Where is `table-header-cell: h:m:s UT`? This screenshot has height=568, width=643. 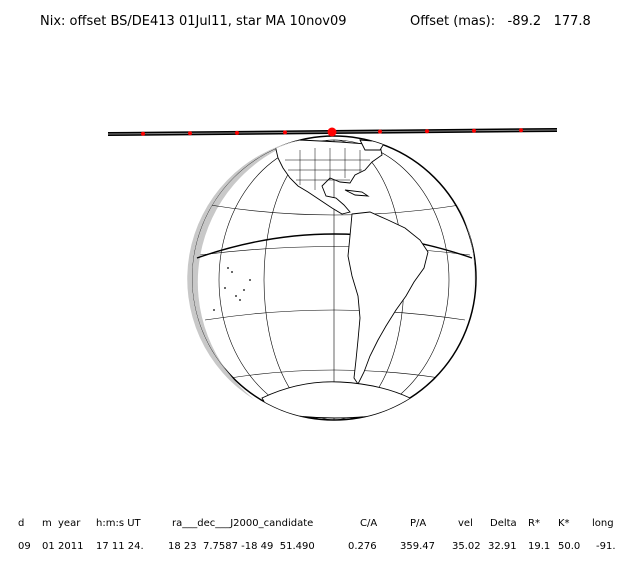 table-header-cell: h:m:s UT is located at coordinates (118, 523).